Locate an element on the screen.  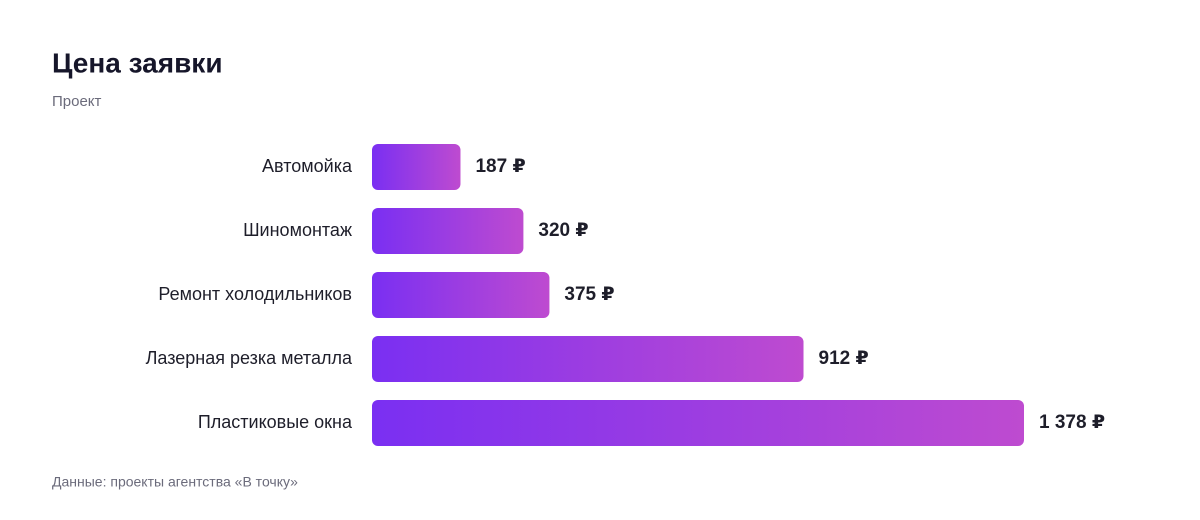
category-label: Шиномонтаж is located at coordinates (297, 230).